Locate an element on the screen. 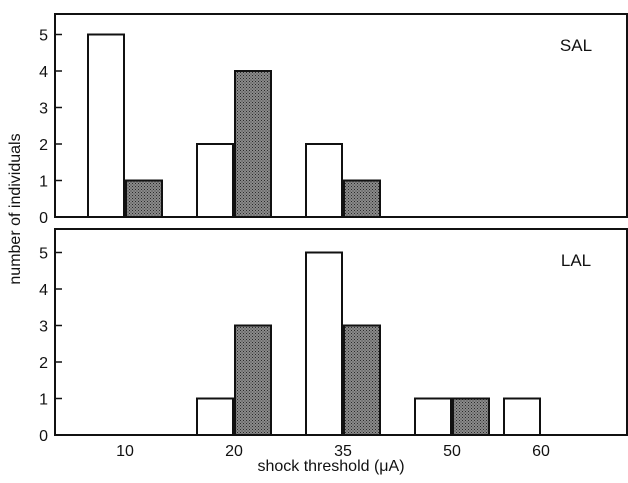 The width and height of the screenshot is (628, 483). y-tick-label-lal-1: 1 is located at coordinates (43, 400).